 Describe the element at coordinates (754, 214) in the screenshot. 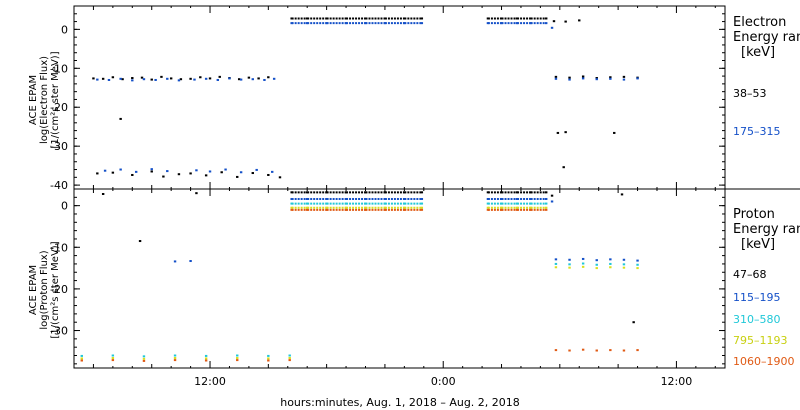

I see `proton-legend-title-line-1: Proton` at that location.